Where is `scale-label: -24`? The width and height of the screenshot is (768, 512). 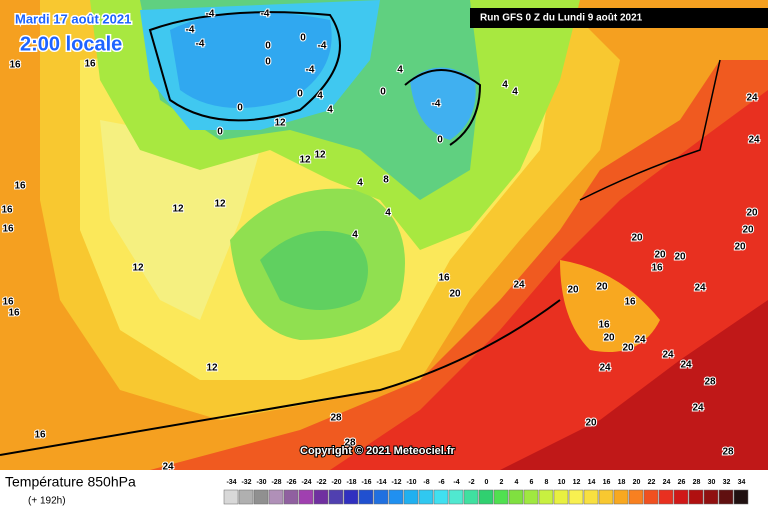 scale-label: -24 is located at coordinates (306, 482).